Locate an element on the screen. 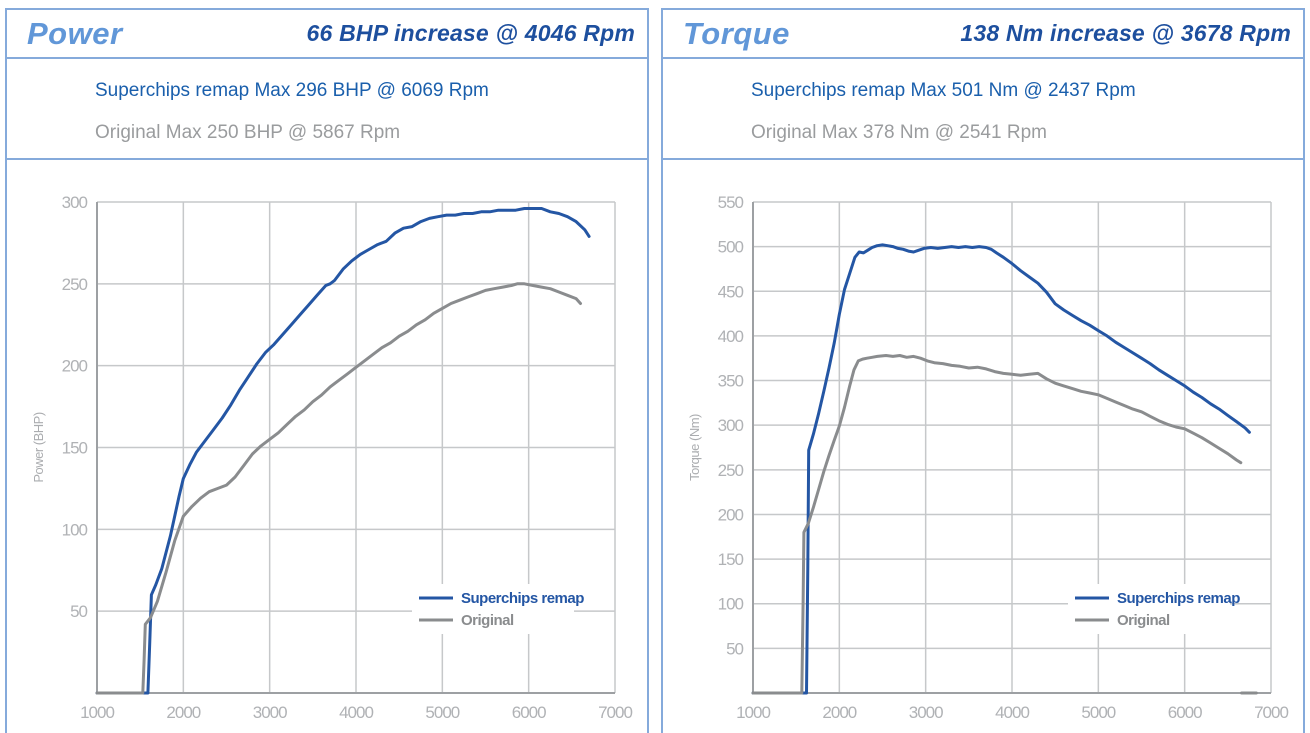 The image size is (1310, 733). svg-text: 400 is located at coordinates (731, 336).